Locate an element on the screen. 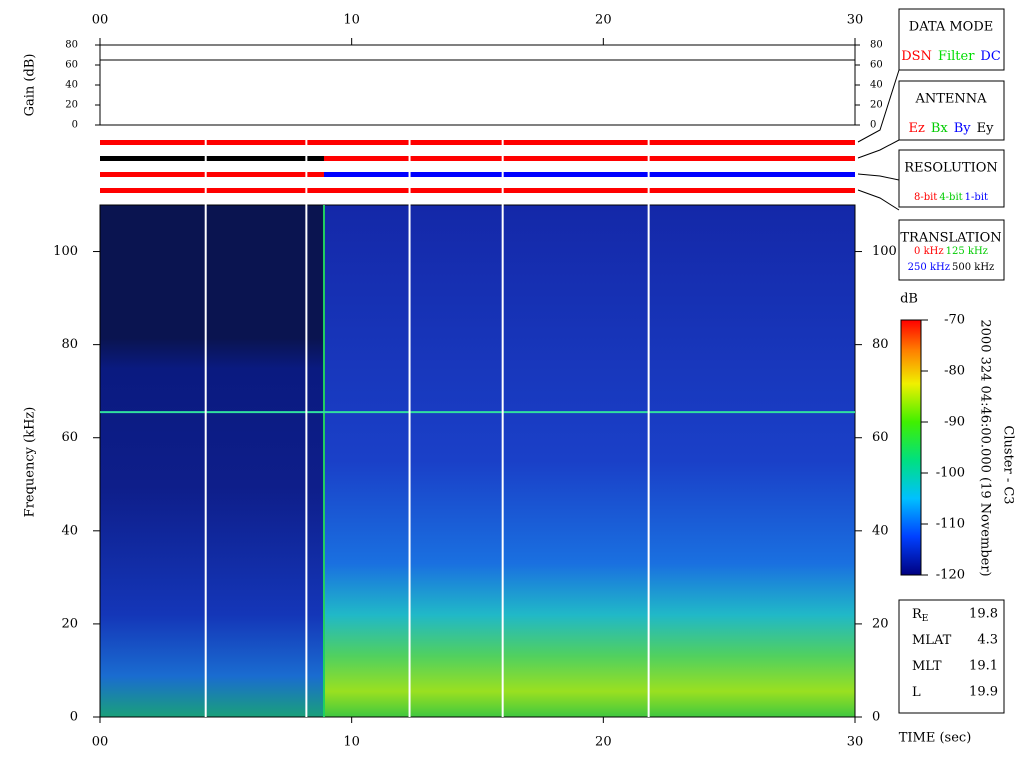 The image size is (1024, 768). info-label: RE is located at coordinates (920, 615).